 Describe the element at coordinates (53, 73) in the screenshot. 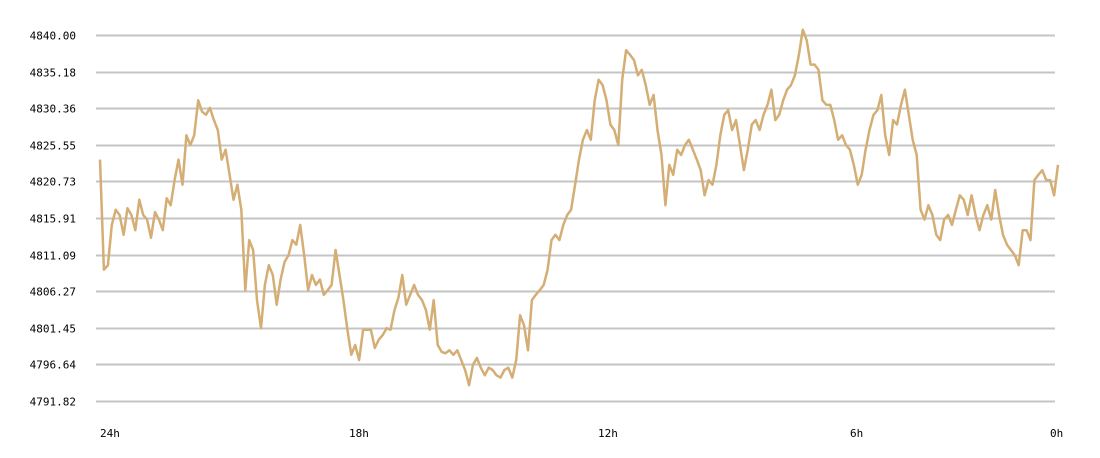

I see `y-tick-label: 4835.18` at that location.